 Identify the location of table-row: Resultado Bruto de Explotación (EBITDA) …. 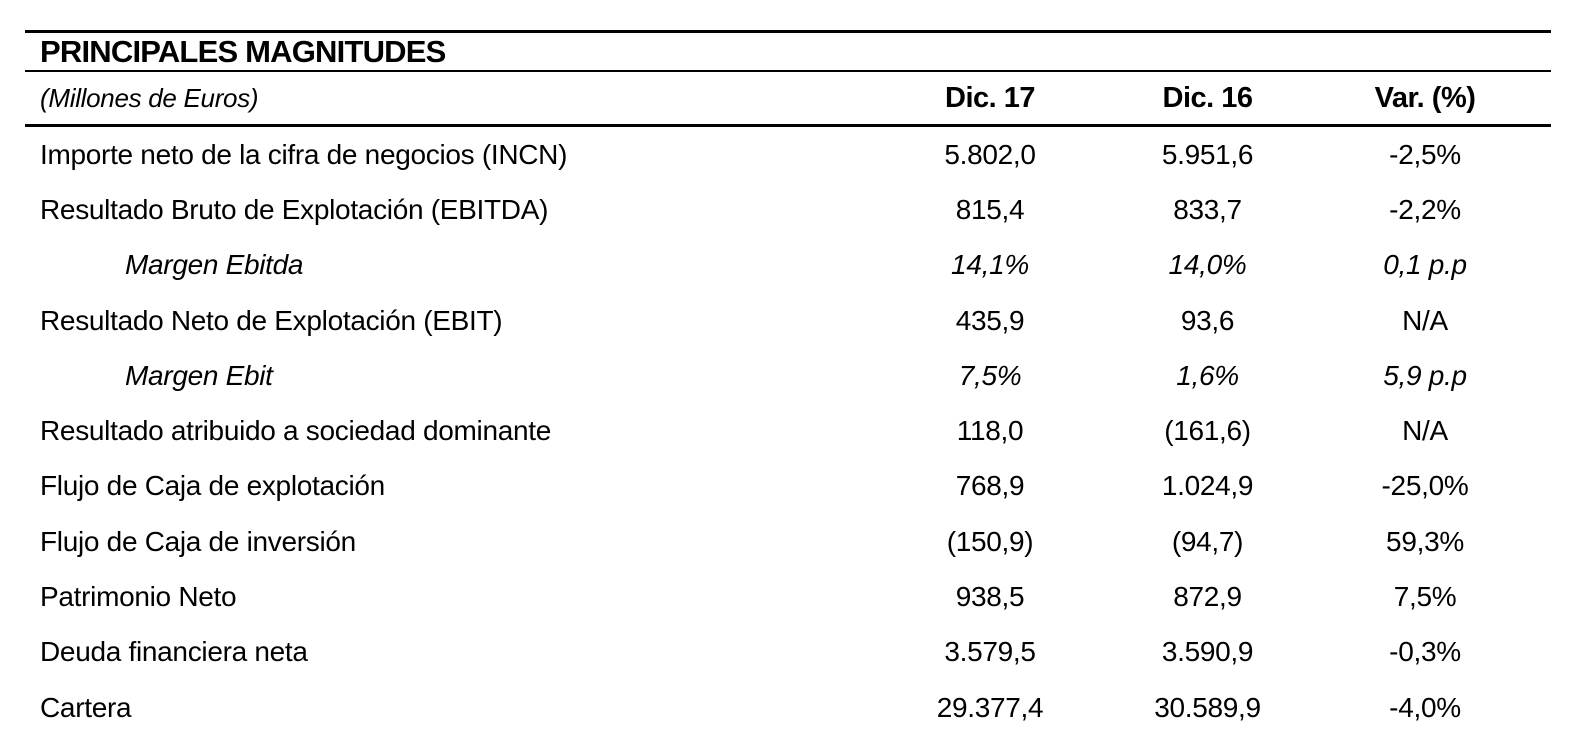
(788, 209).